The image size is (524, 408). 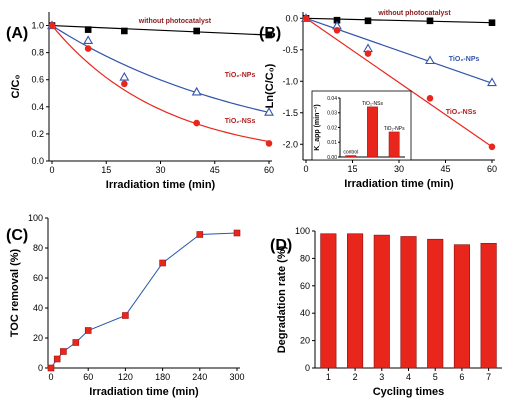 What do you see at coordinates (37, 26) in the screenshot?
I see `y-tick-label: 1.0` at bounding box center [37, 26].